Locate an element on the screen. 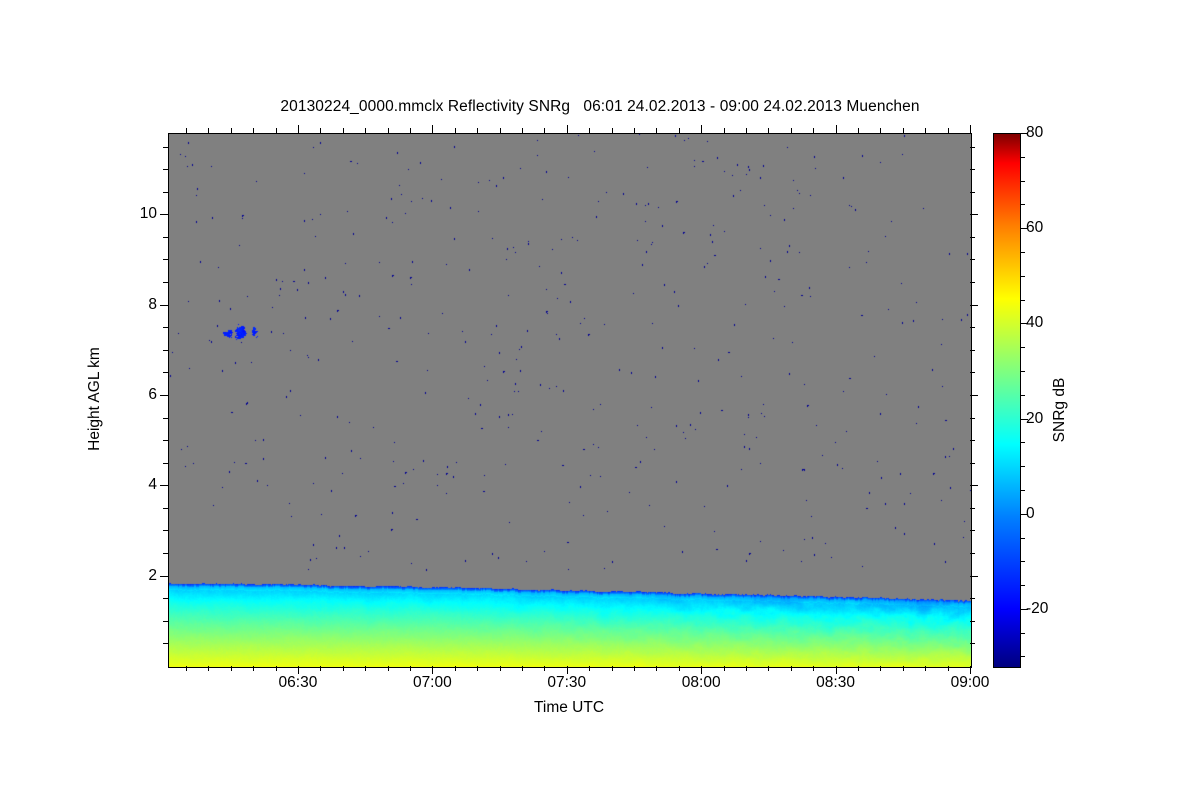 The height and width of the screenshot is (800, 1200). x-tick-label: 09:00 is located at coordinates (970, 682).